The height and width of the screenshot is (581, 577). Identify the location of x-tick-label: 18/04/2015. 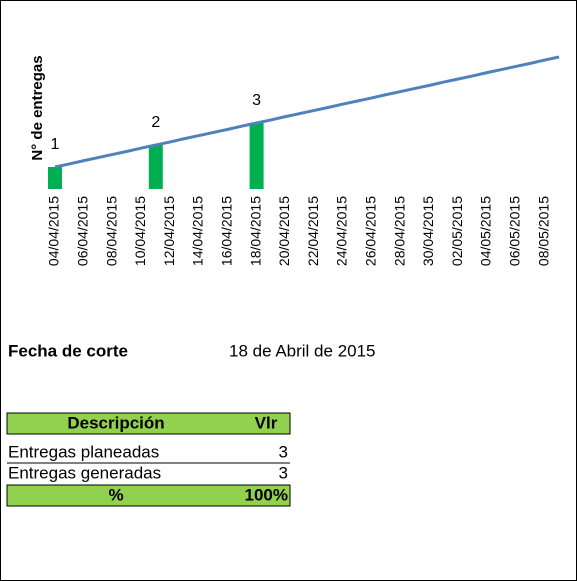
(255, 231).